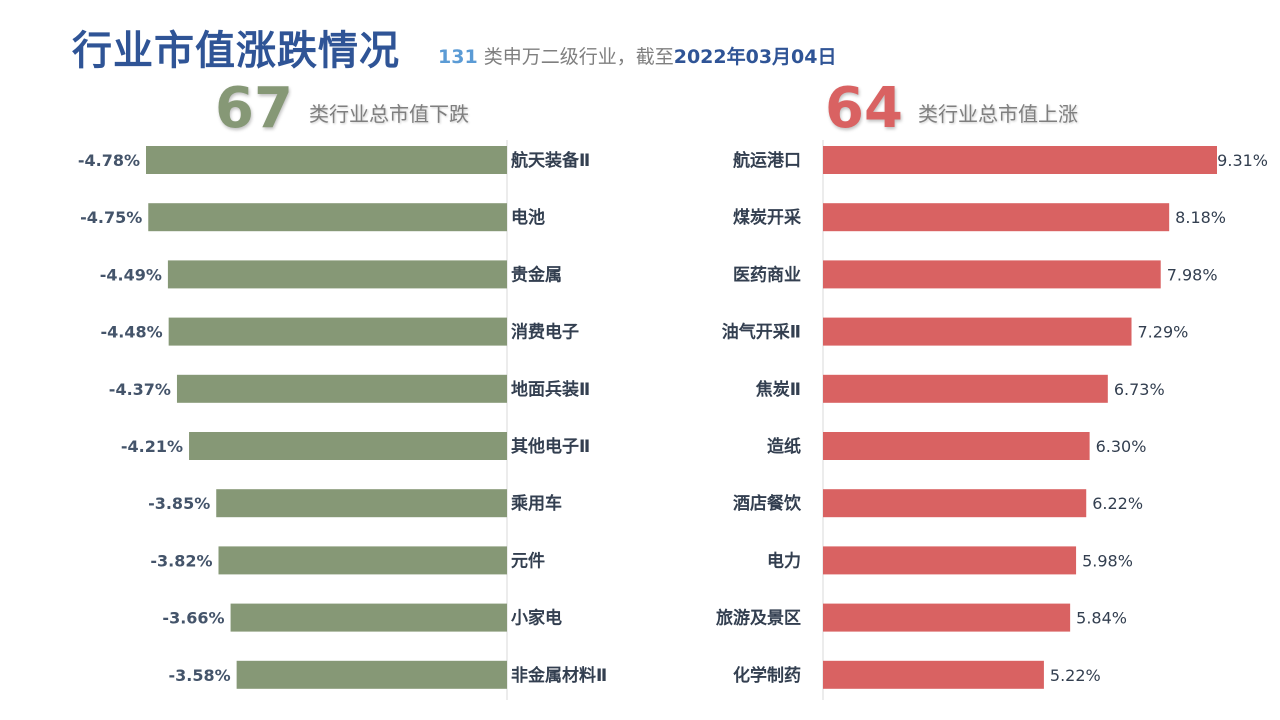 The width and height of the screenshot is (1280, 720). I want to click on up-value-label: 5.84%, so click(1101, 618).